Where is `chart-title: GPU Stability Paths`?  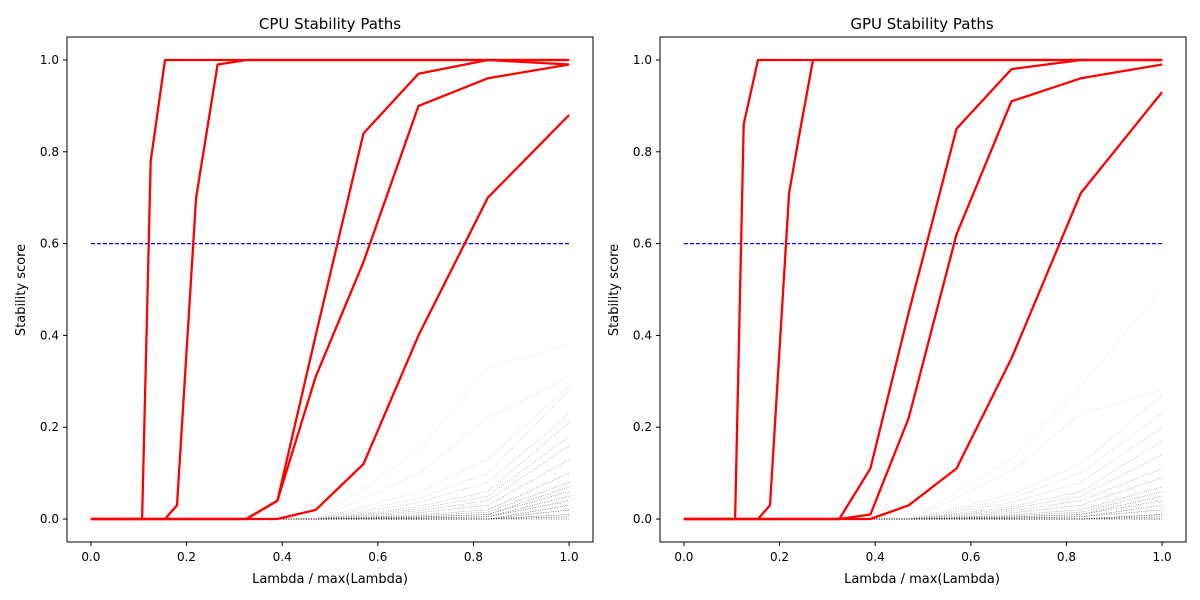 chart-title: GPU Stability Paths is located at coordinates (922, 24).